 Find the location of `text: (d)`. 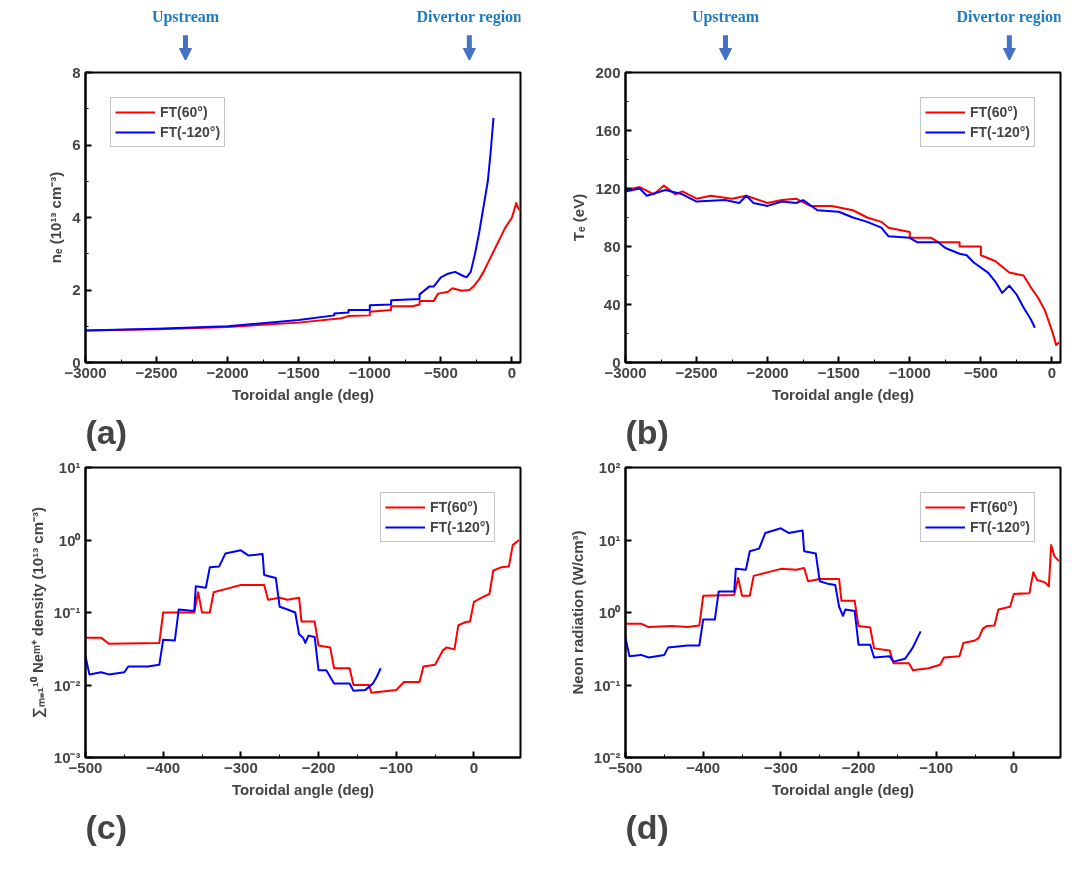

text: (d) is located at coordinates (647, 826).